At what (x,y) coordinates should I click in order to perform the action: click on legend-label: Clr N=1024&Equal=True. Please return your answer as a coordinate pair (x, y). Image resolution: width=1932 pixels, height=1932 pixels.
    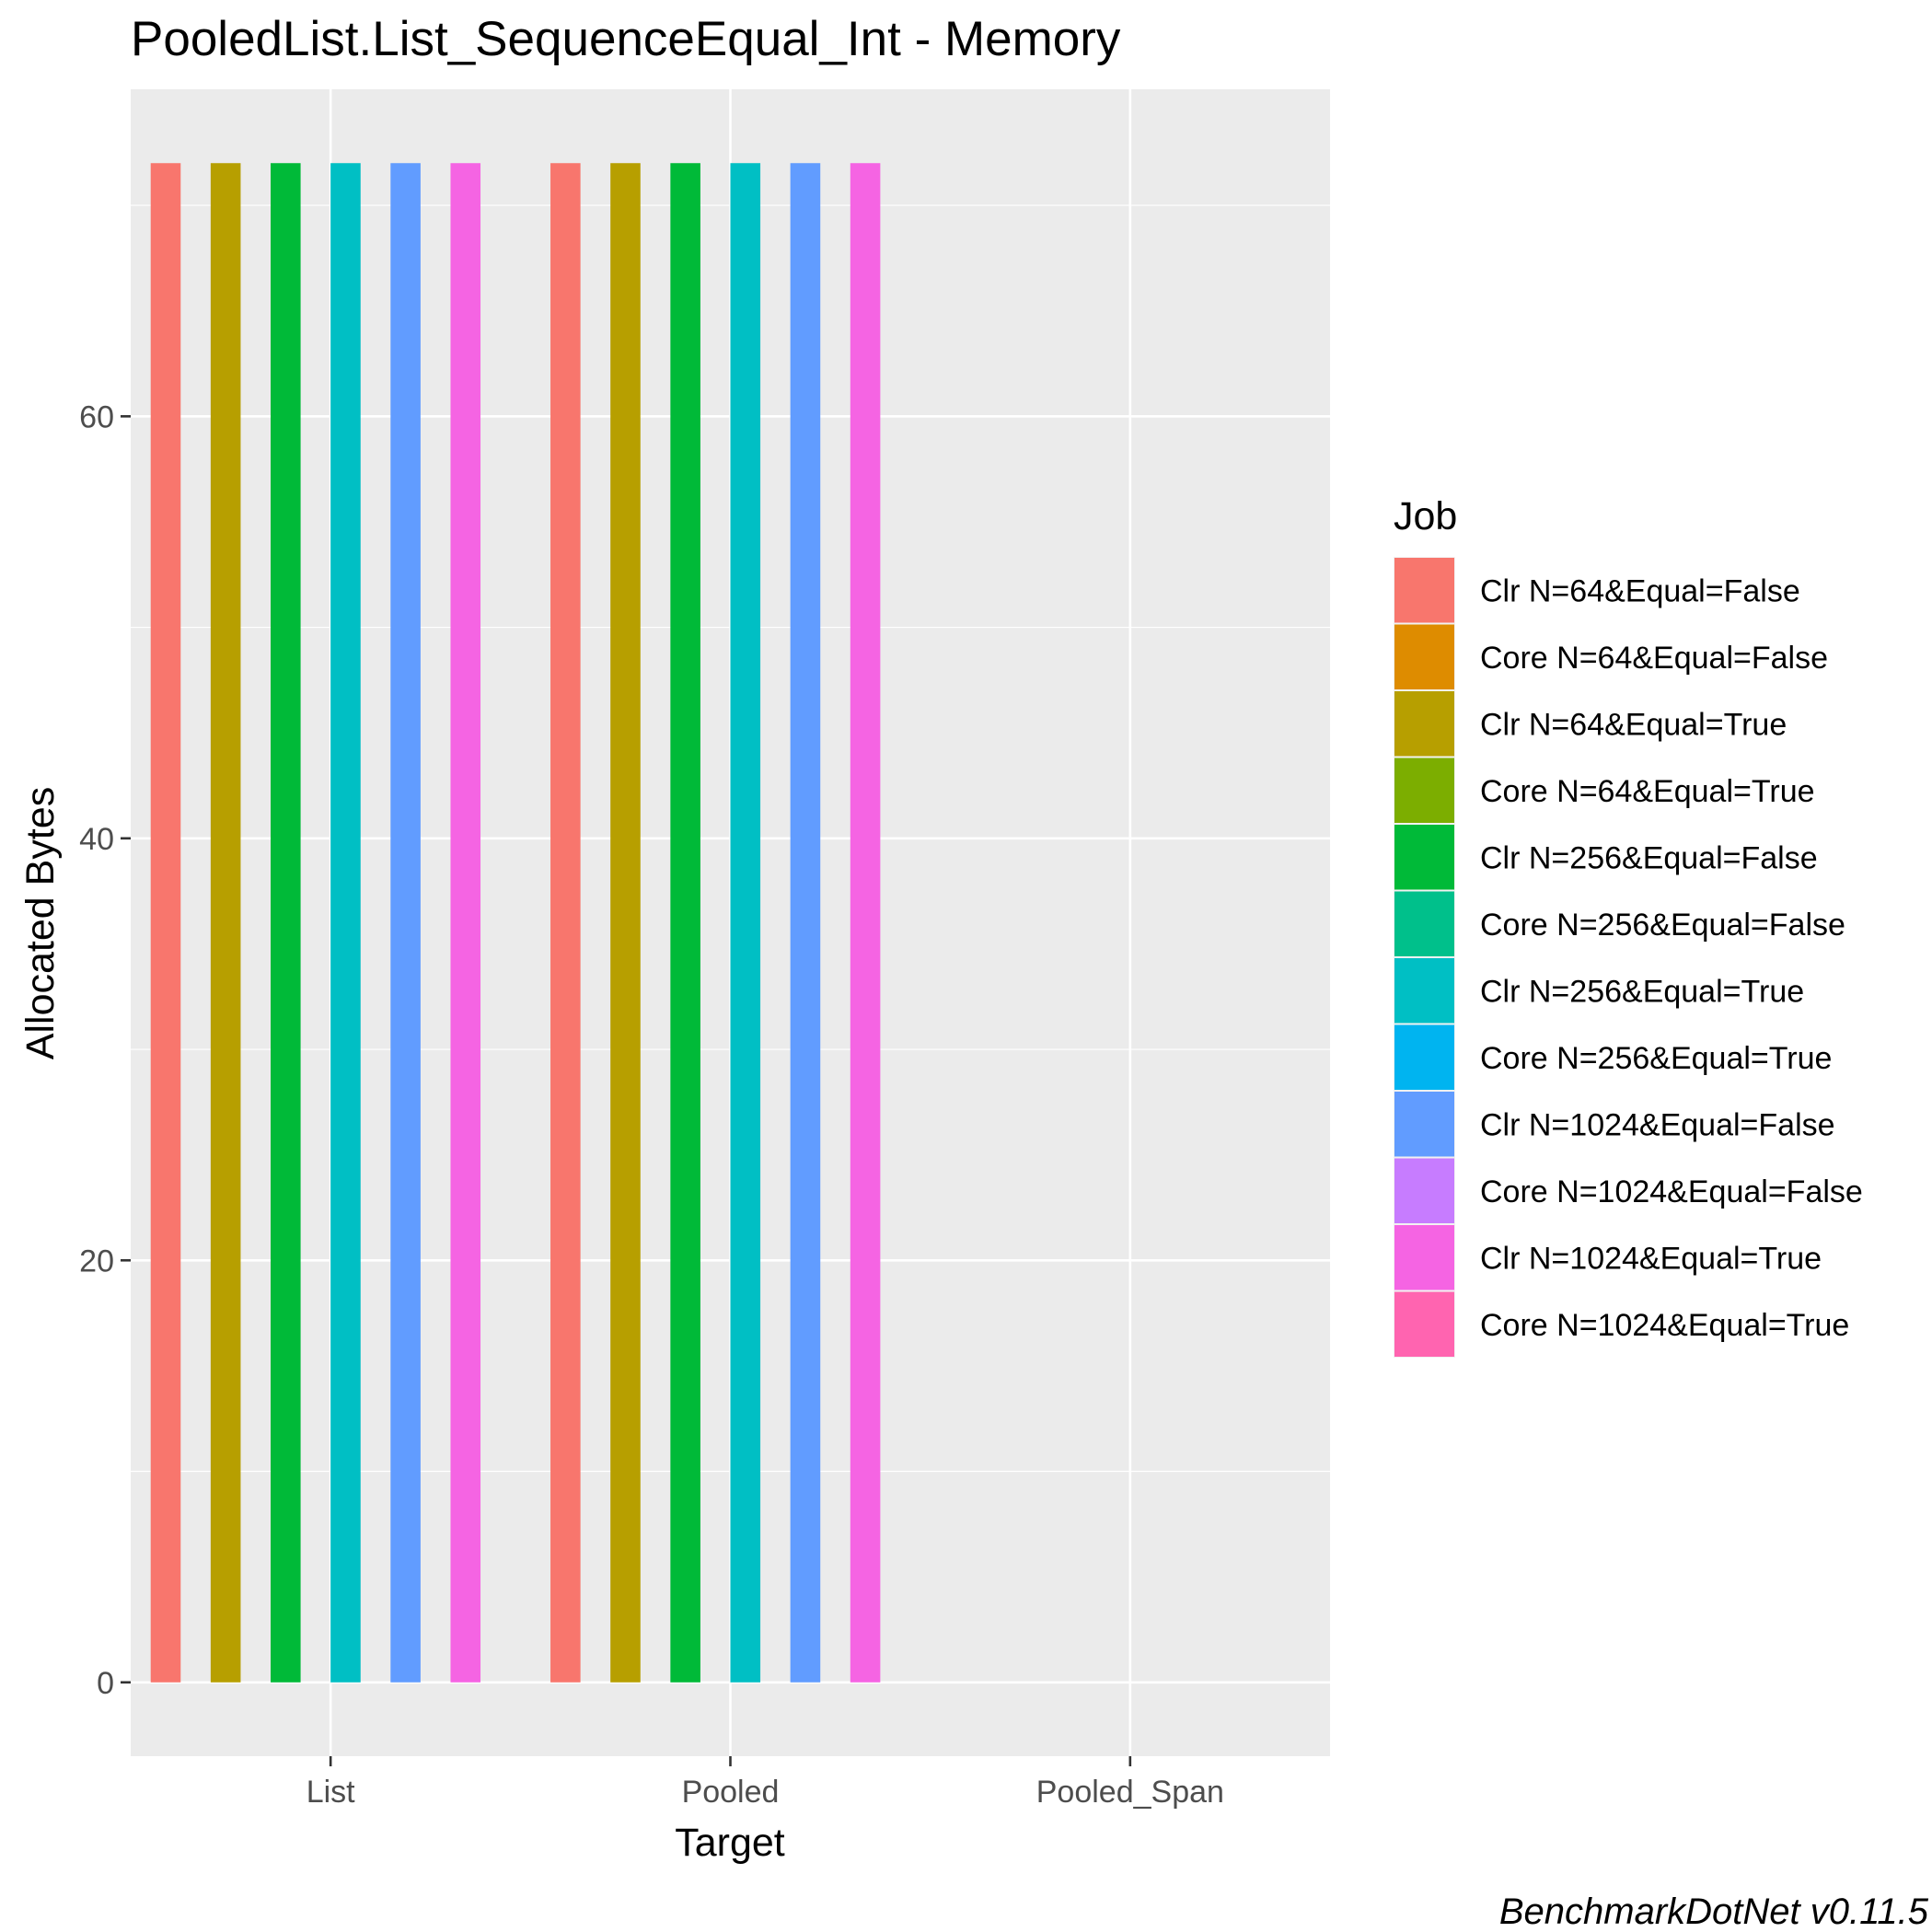
    Looking at the image, I should click on (1651, 1259).